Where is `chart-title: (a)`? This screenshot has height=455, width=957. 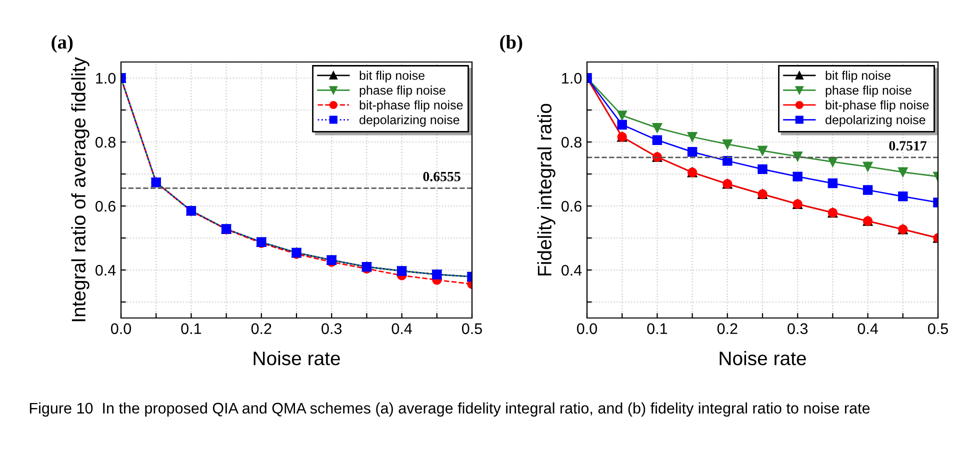
chart-title: (a) is located at coordinates (62, 44).